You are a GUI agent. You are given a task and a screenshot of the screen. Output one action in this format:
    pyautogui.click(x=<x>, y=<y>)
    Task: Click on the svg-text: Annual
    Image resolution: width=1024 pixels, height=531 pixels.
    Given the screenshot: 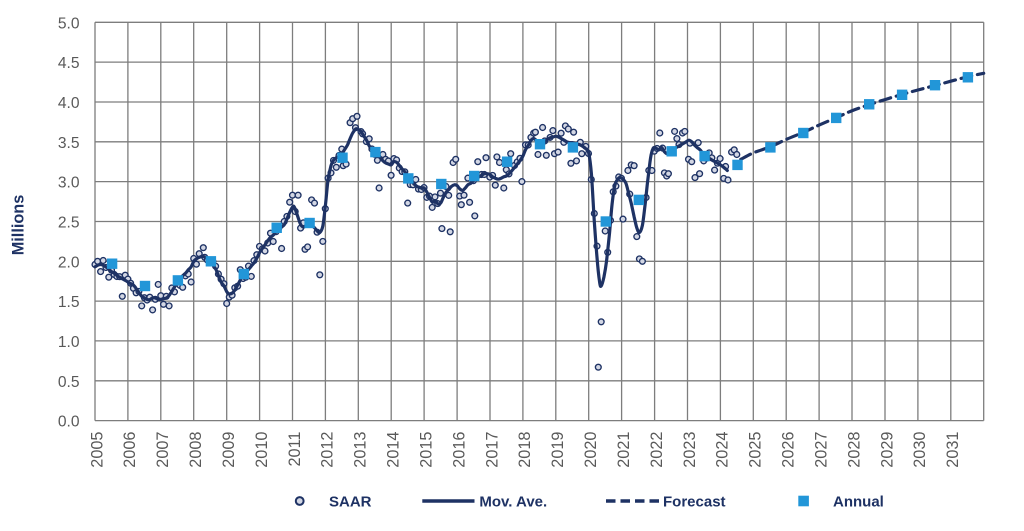 What is the action you would take?
    pyautogui.click(x=858, y=502)
    